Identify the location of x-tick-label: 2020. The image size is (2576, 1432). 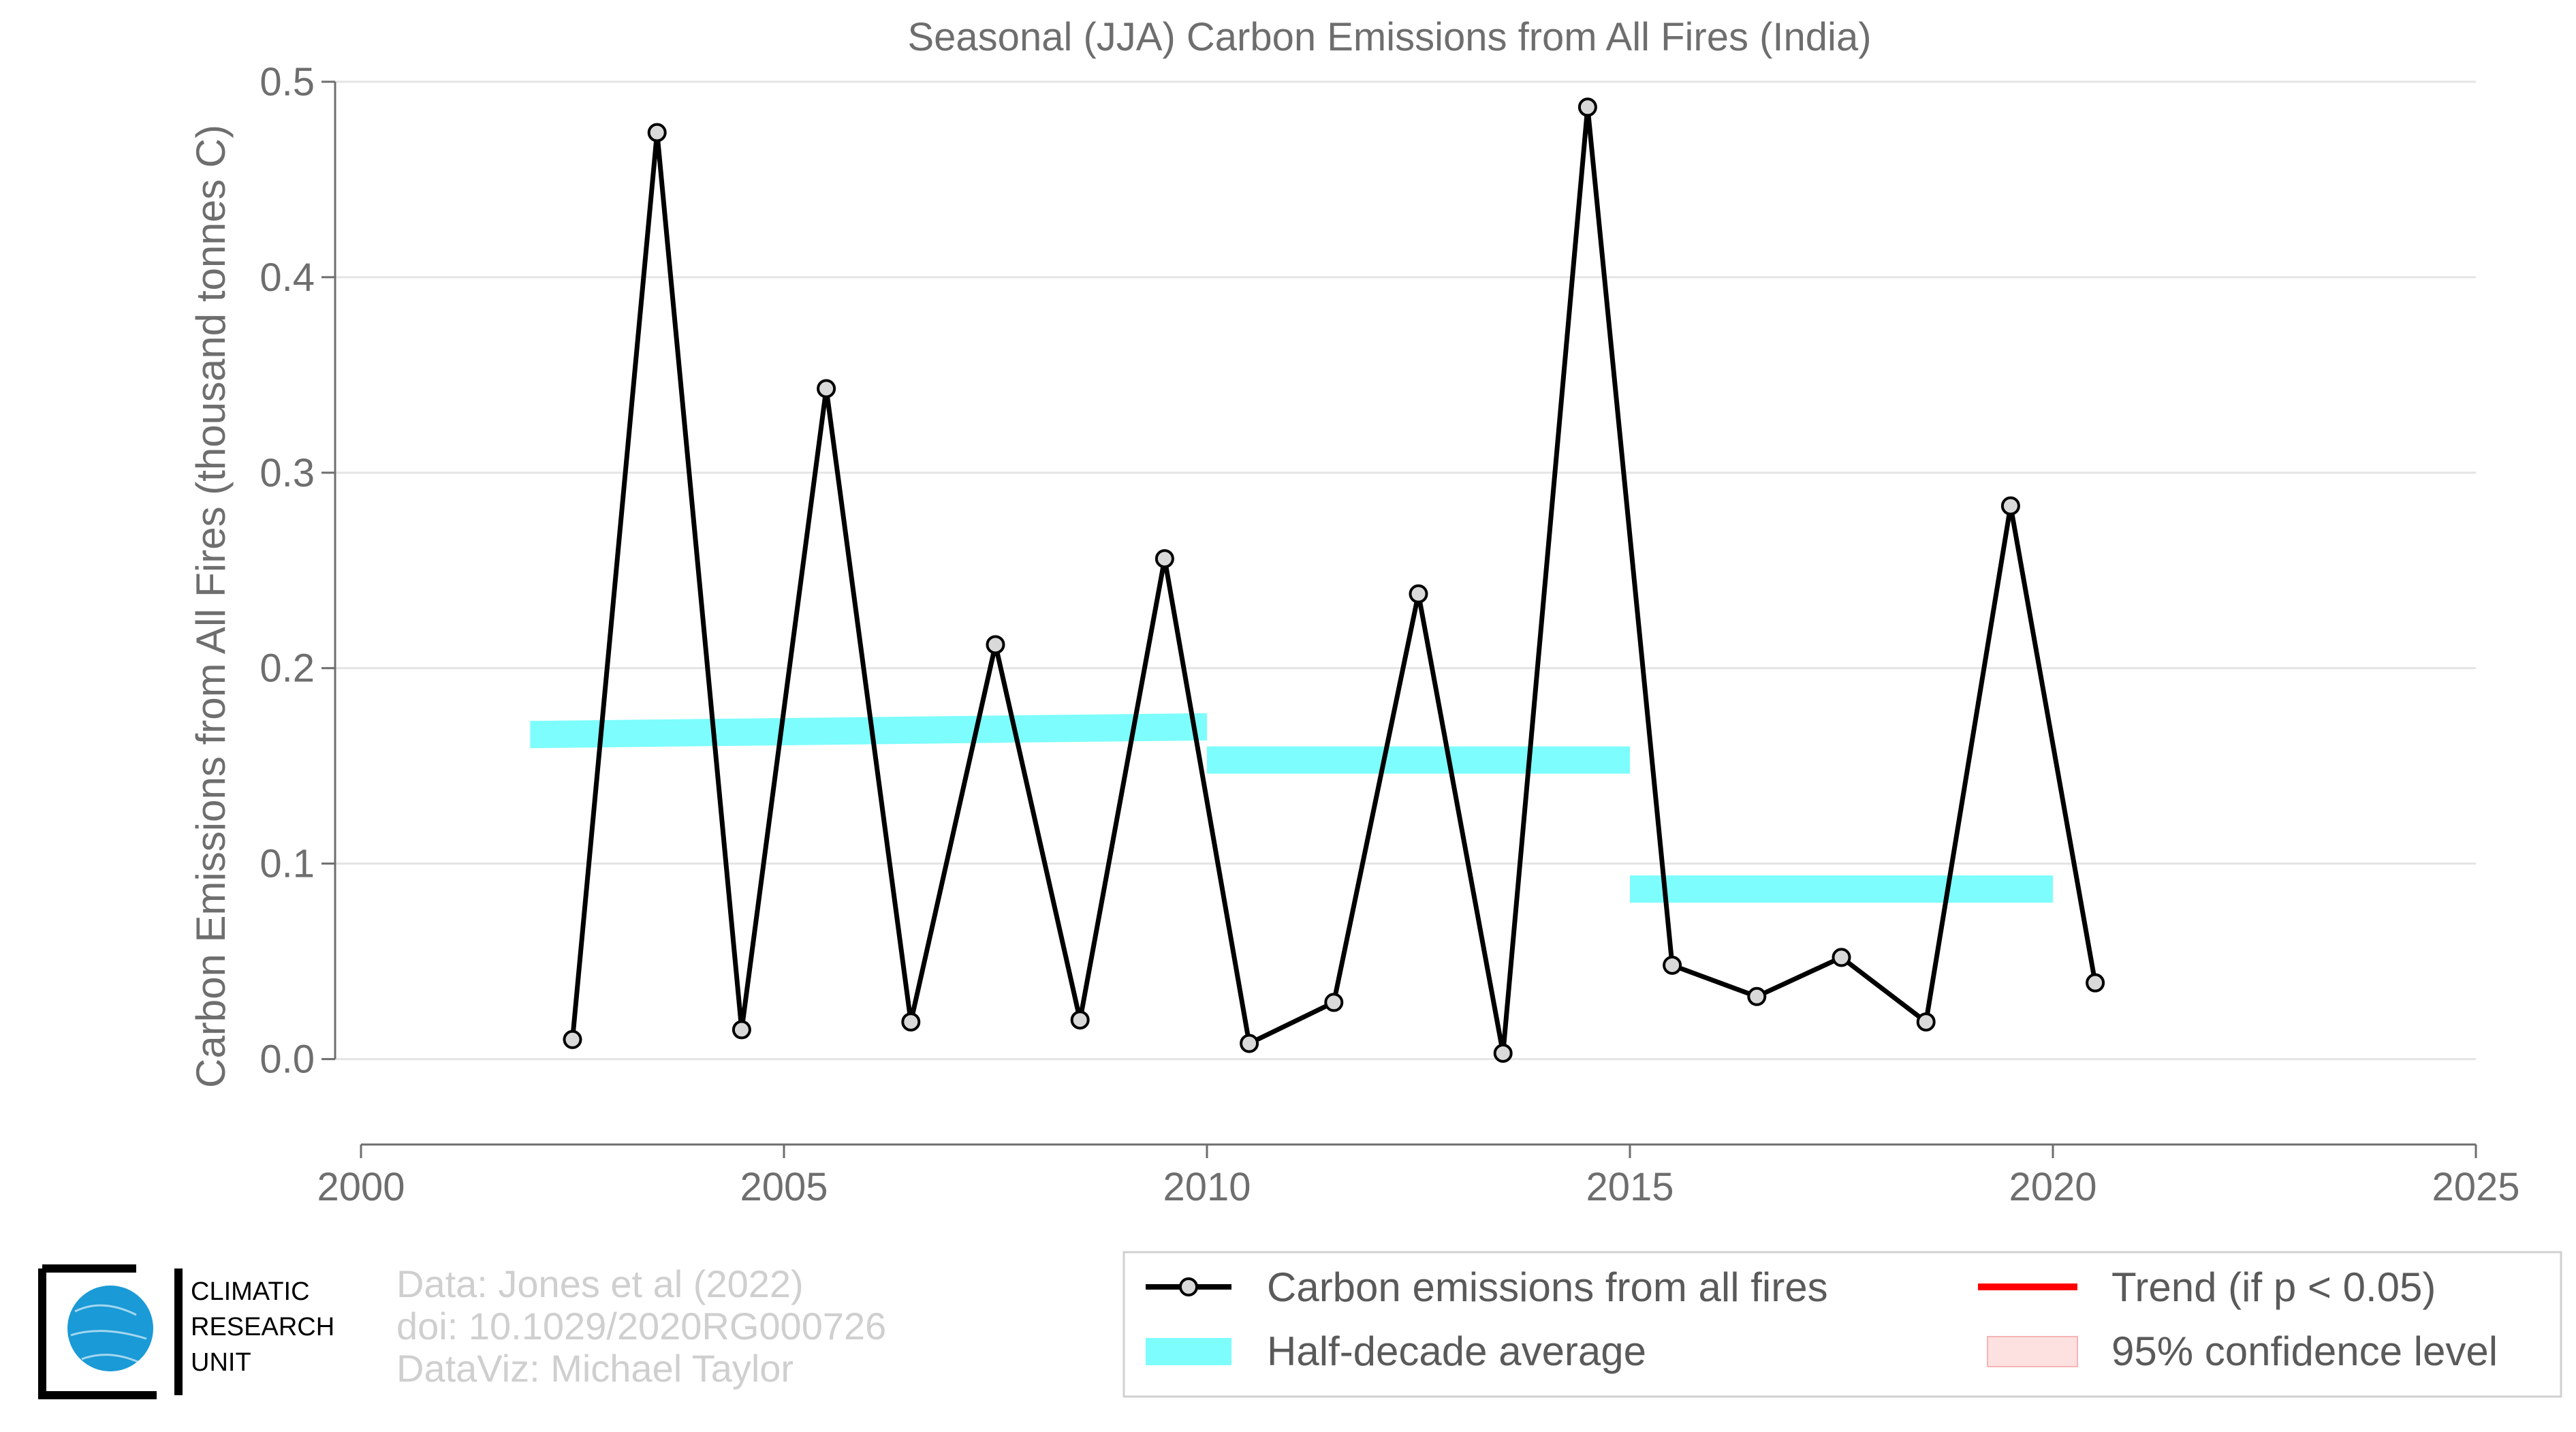
(2052, 1187).